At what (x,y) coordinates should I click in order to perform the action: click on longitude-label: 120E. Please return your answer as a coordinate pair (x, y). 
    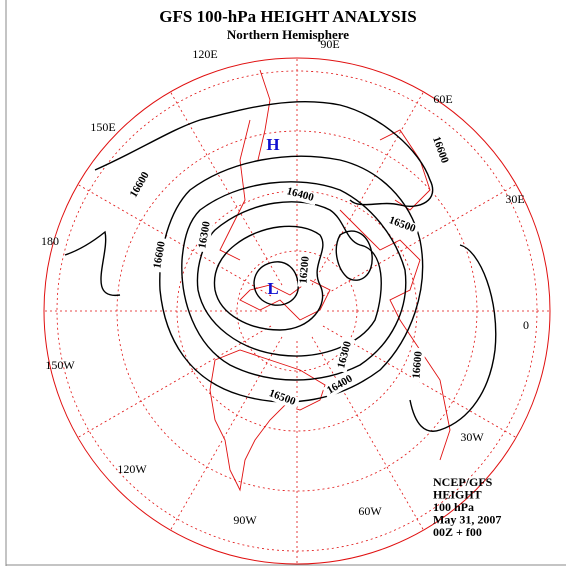
    Looking at the image, I should click on (204, 54).